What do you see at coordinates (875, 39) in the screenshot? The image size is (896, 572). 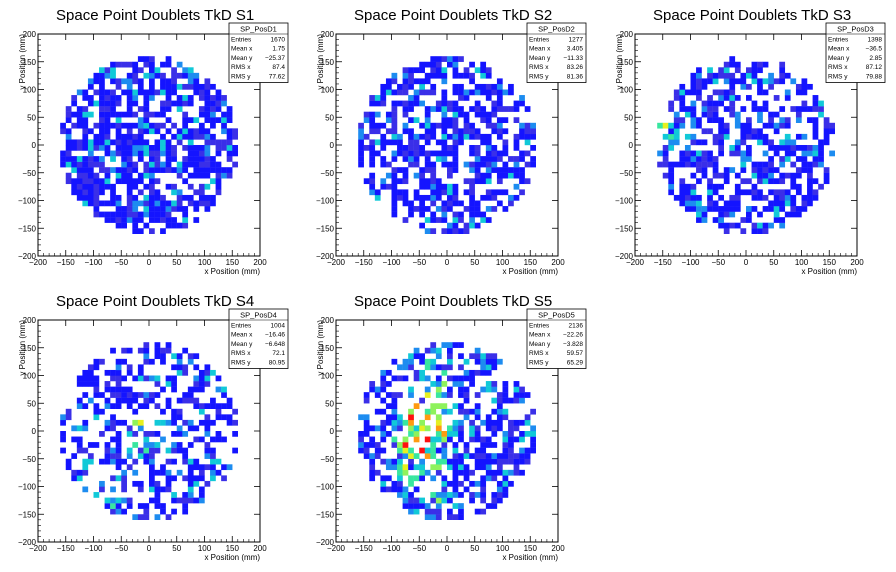 I see `stats-value: 1398` at bounding box center [875, 39].